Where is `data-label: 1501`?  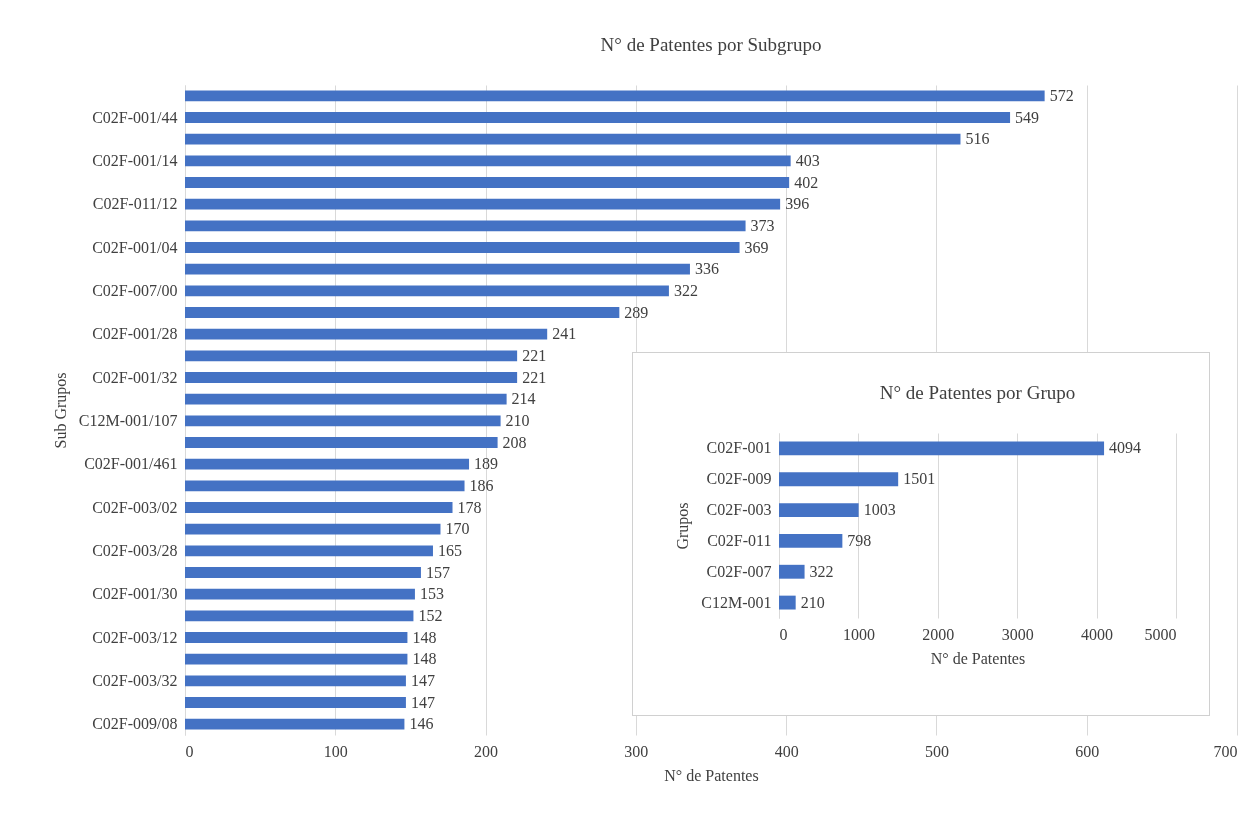
data-label: 1501 is located at coordinates (919, 479).